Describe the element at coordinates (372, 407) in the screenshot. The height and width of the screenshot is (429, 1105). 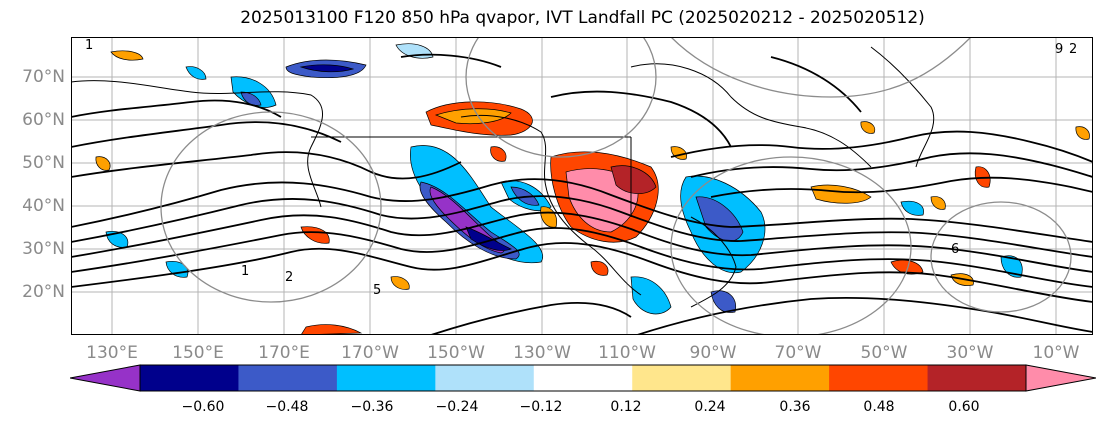
I see `colorbar-tick: −0.36` at that location.